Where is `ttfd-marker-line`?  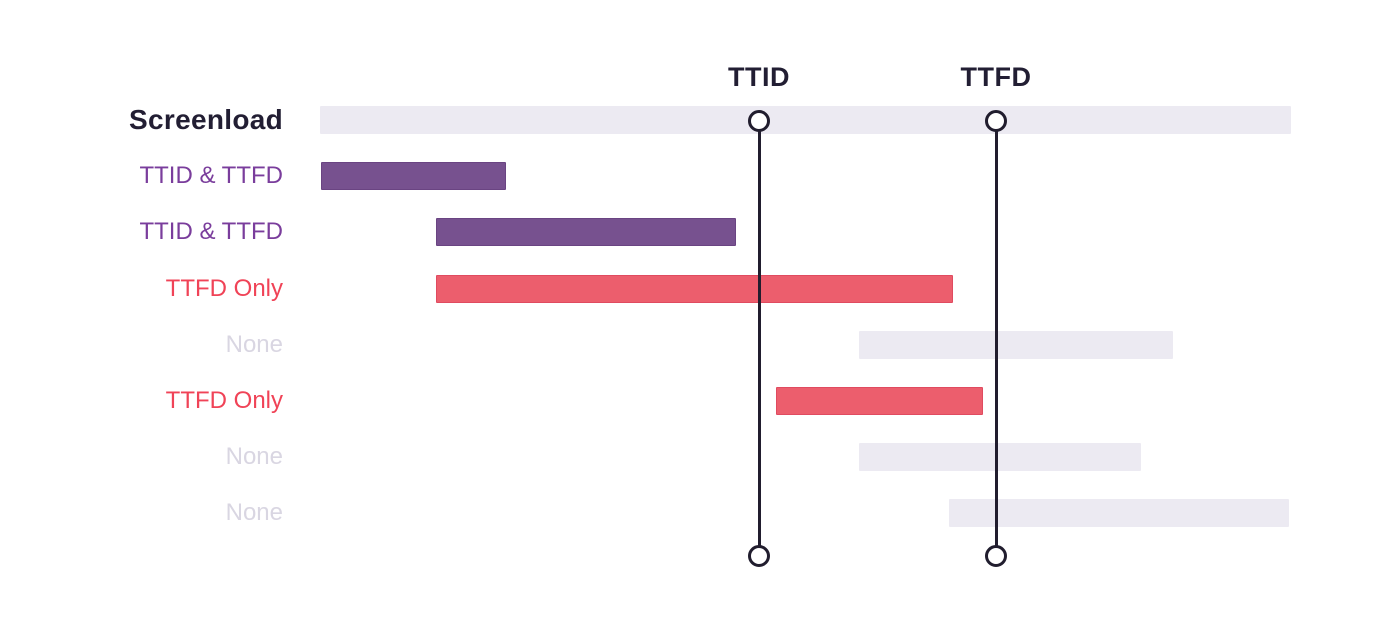
ttfd-marker-line is located at coordinates (996, 338).